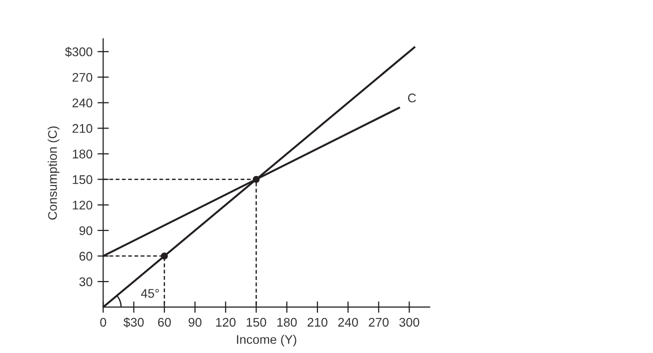 Image resolution: width=653 pixels, height=353 pixels. I want to click on y-tick-label: 120, so click(82, 205).